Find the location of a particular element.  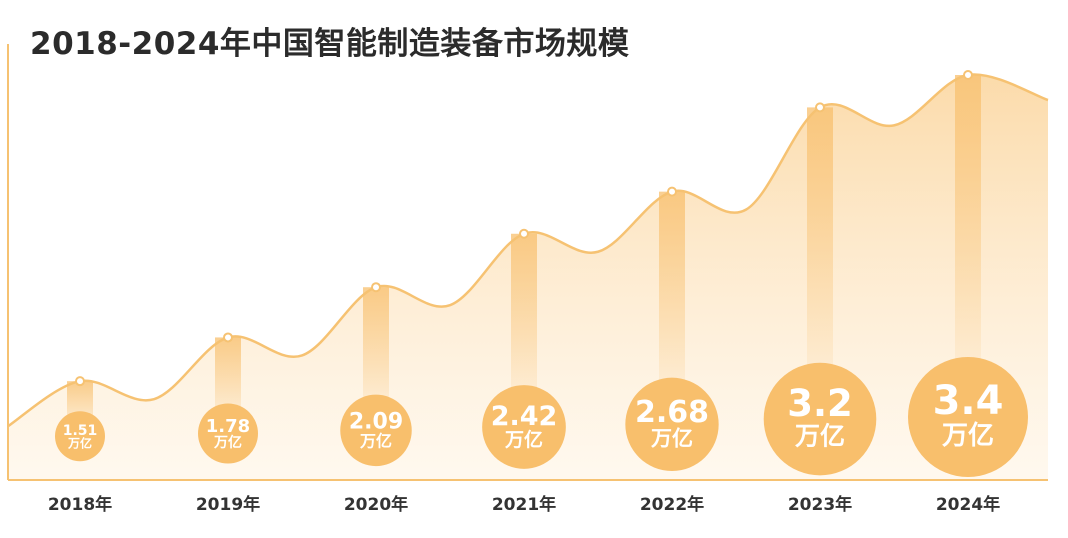

x-tick-label: 2021年 is located at coordinates (524, 504).